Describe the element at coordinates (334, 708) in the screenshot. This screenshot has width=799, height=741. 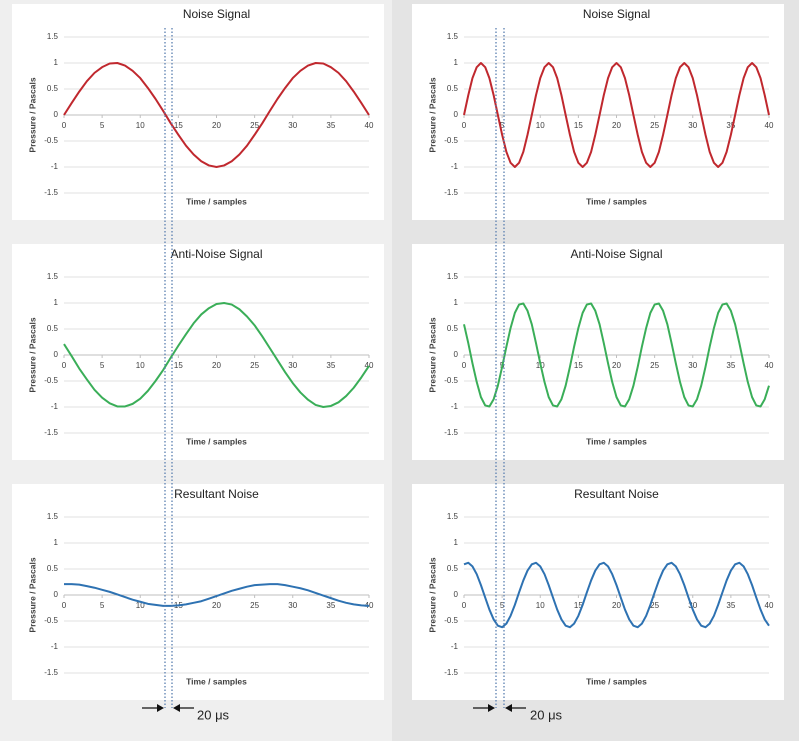
I see `delay-arrows` at that location.